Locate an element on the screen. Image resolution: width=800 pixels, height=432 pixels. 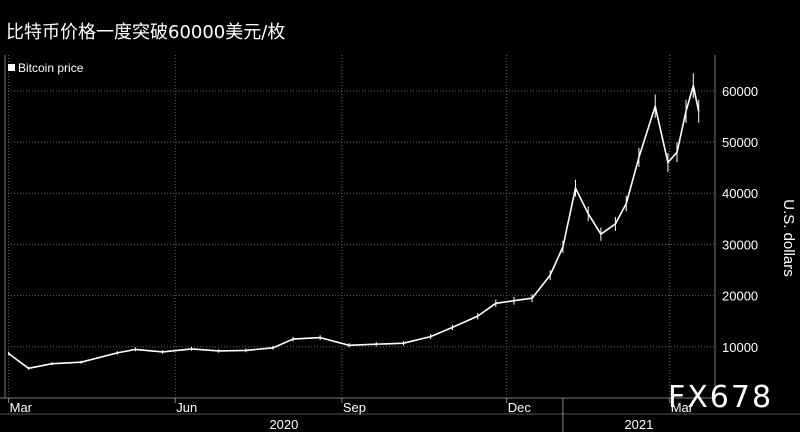
x-year-label: 2021 is located at coordinates (638, 424).